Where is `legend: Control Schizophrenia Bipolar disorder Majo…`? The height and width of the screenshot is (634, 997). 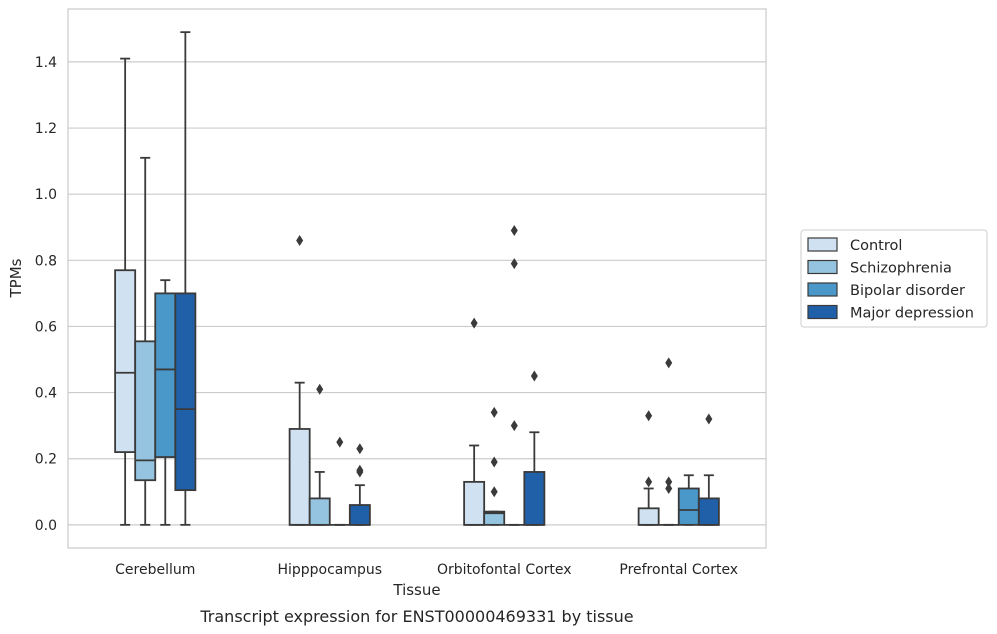
legend: Control Schizophrenia Bipolar disorder Majo… is located at coordinates (894, 278).